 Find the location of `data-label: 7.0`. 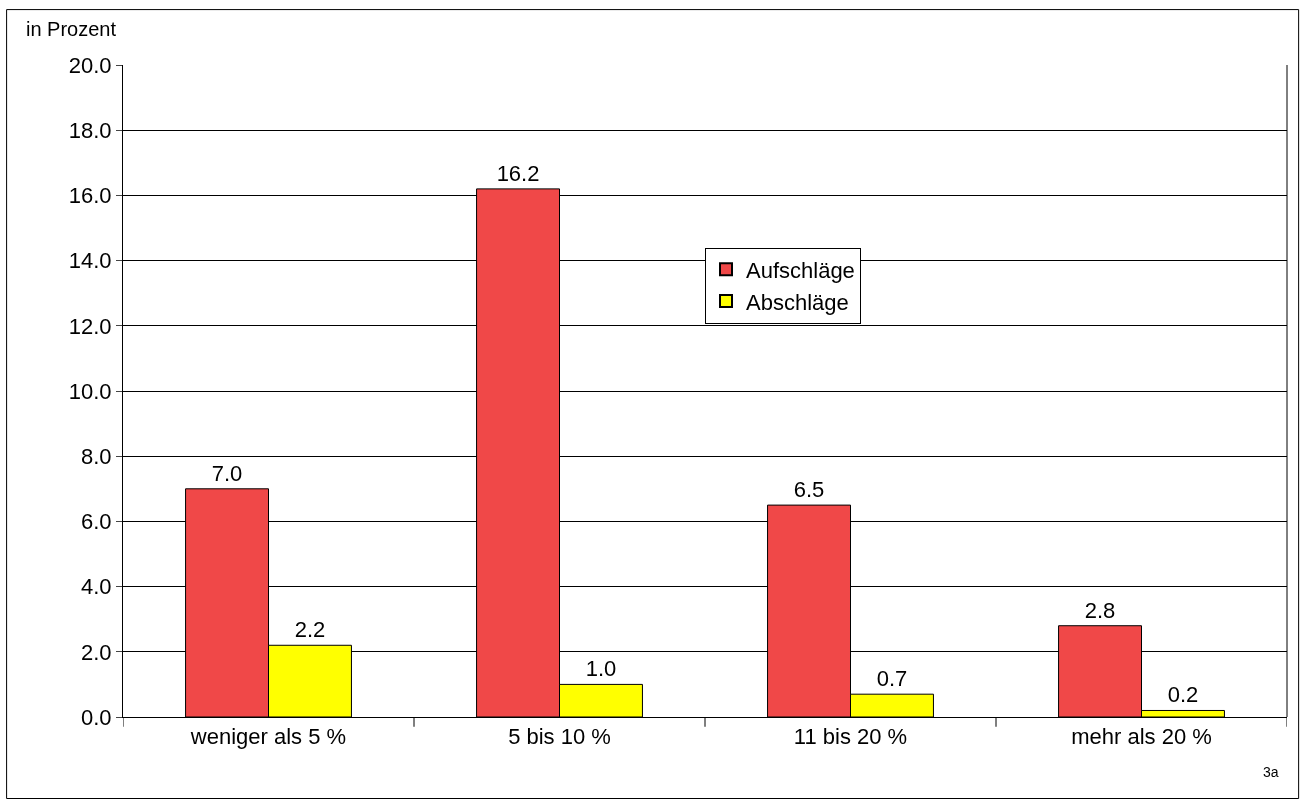

data-label: 7.0 is located at coordinates (227, 473).